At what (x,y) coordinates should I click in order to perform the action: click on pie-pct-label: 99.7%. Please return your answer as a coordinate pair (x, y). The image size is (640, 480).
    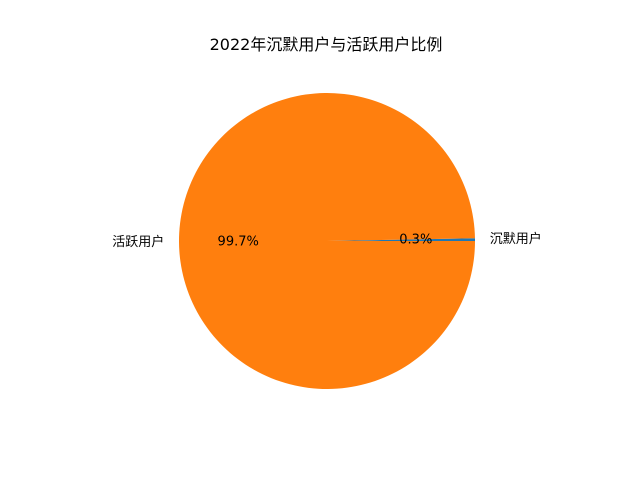
    Looking at the image, I should click on (238, 241).